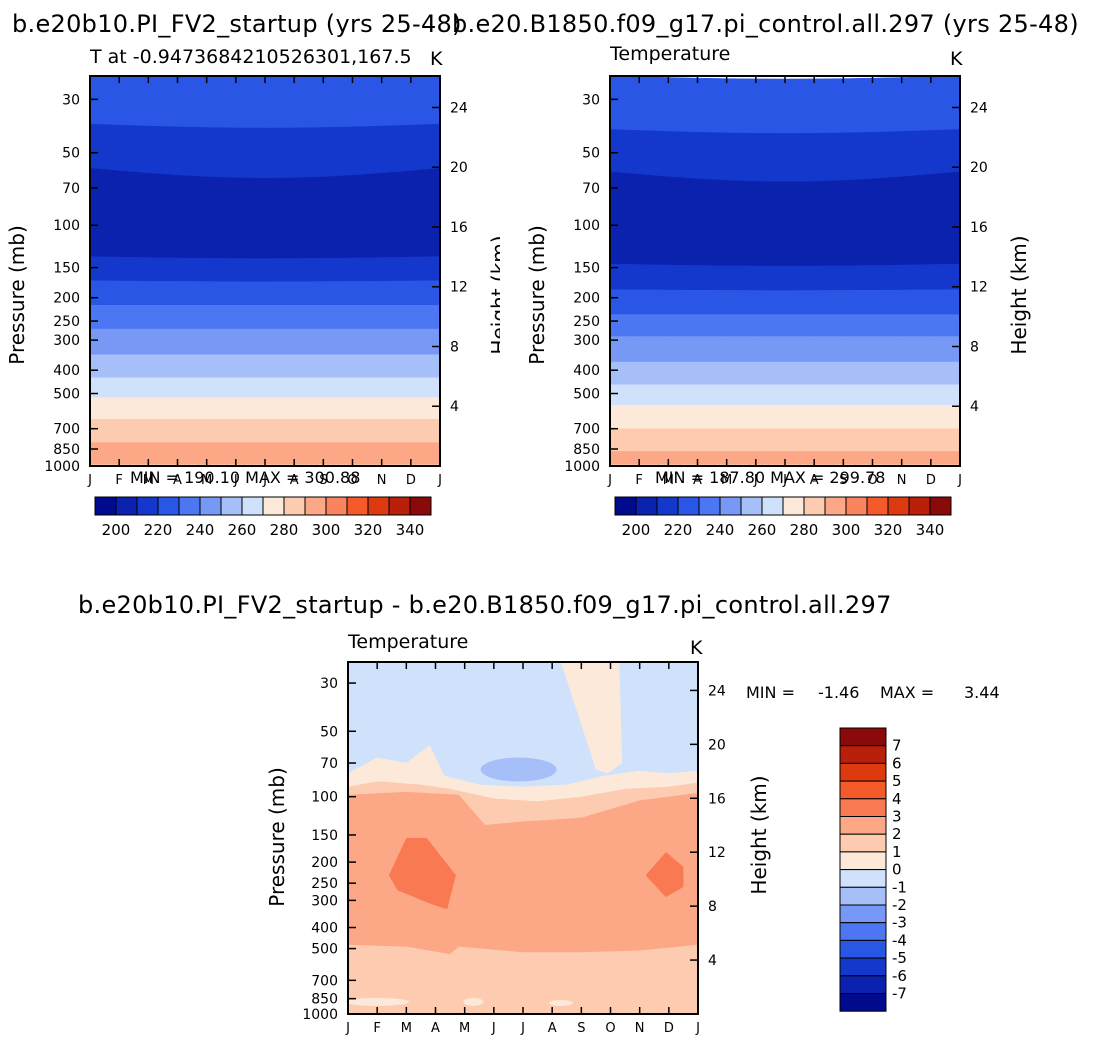  I want to click on diff-xtick-label: M, so click(464, 1028).